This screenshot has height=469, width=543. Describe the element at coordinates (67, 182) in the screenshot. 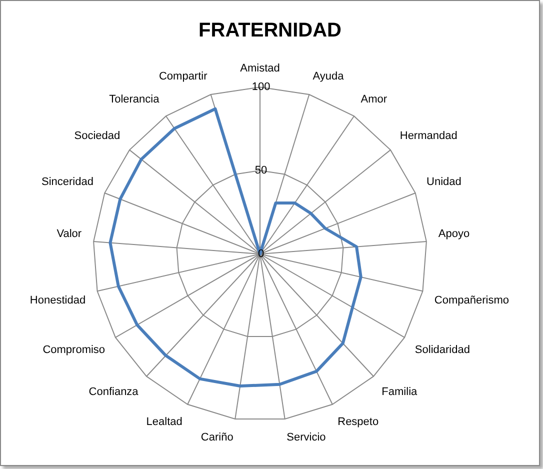

I see `spoke-label: Sinceridad` at that location.